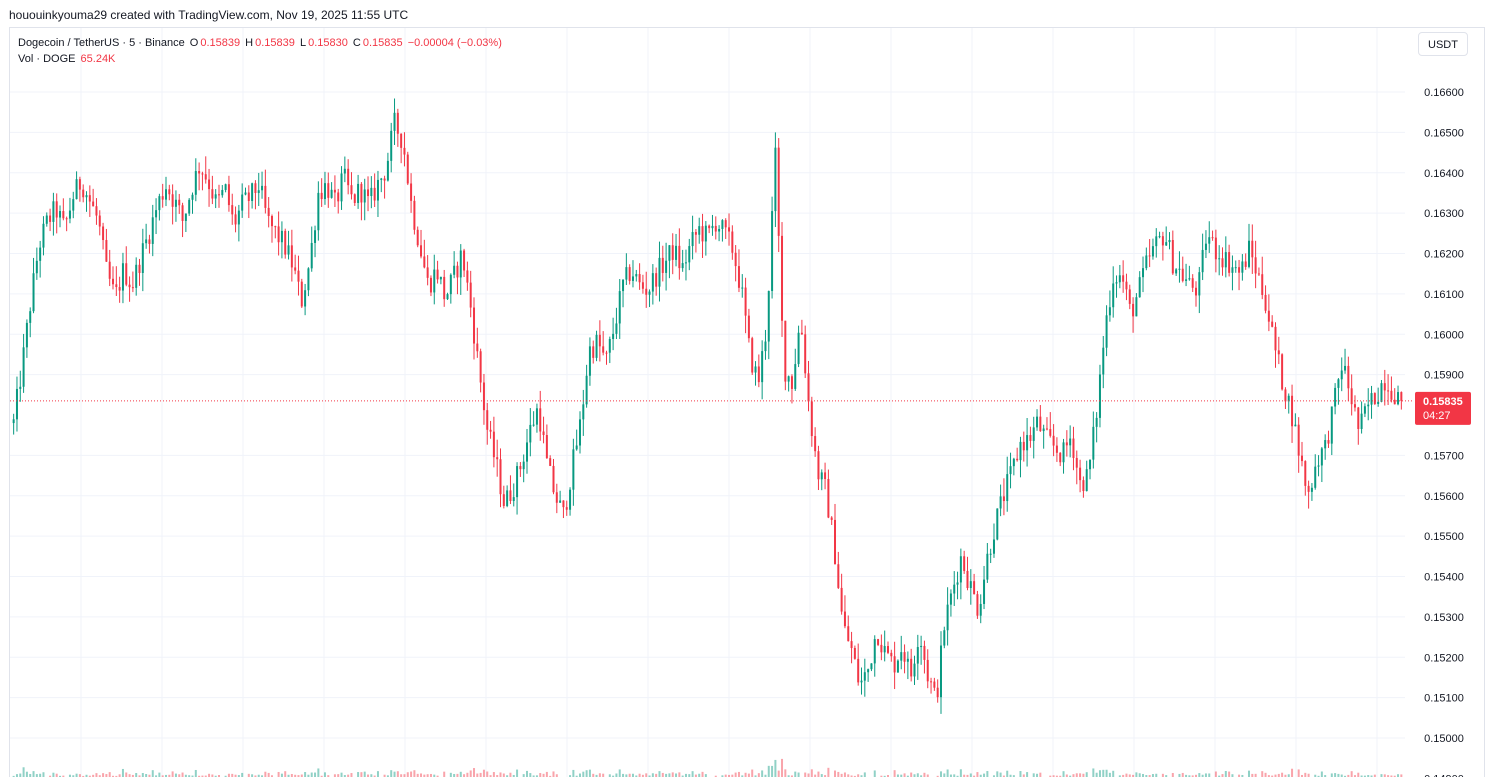 This screenshot has width=1486, height=777. What do you see at coordinates (47, 59) in the screenshot?
I see `volume-label: Vol · DOGE` at bounding box center [47, 59].